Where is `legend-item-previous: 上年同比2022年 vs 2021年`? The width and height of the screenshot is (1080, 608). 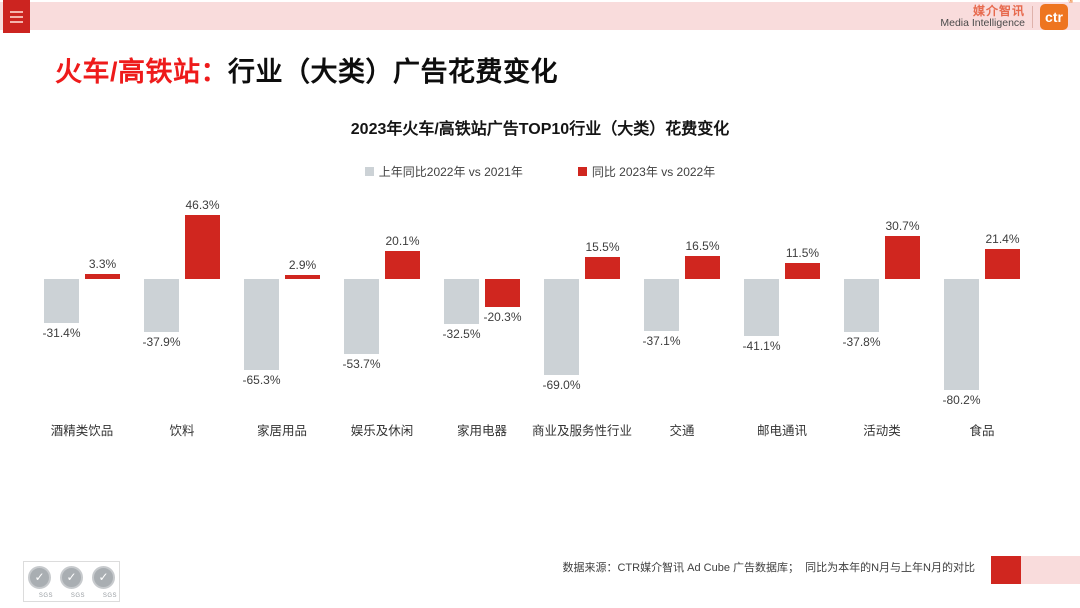 legend-item-previous: 上年同比2022年 vs 2021年 is located at coordinates (443, 171).